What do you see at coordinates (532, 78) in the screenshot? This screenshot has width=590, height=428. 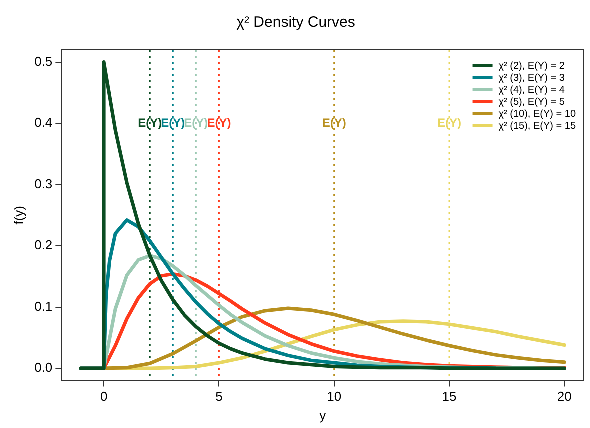 I see `legend-label: χ² (3), E(Y) = 3` at bounding box center [532, 78].